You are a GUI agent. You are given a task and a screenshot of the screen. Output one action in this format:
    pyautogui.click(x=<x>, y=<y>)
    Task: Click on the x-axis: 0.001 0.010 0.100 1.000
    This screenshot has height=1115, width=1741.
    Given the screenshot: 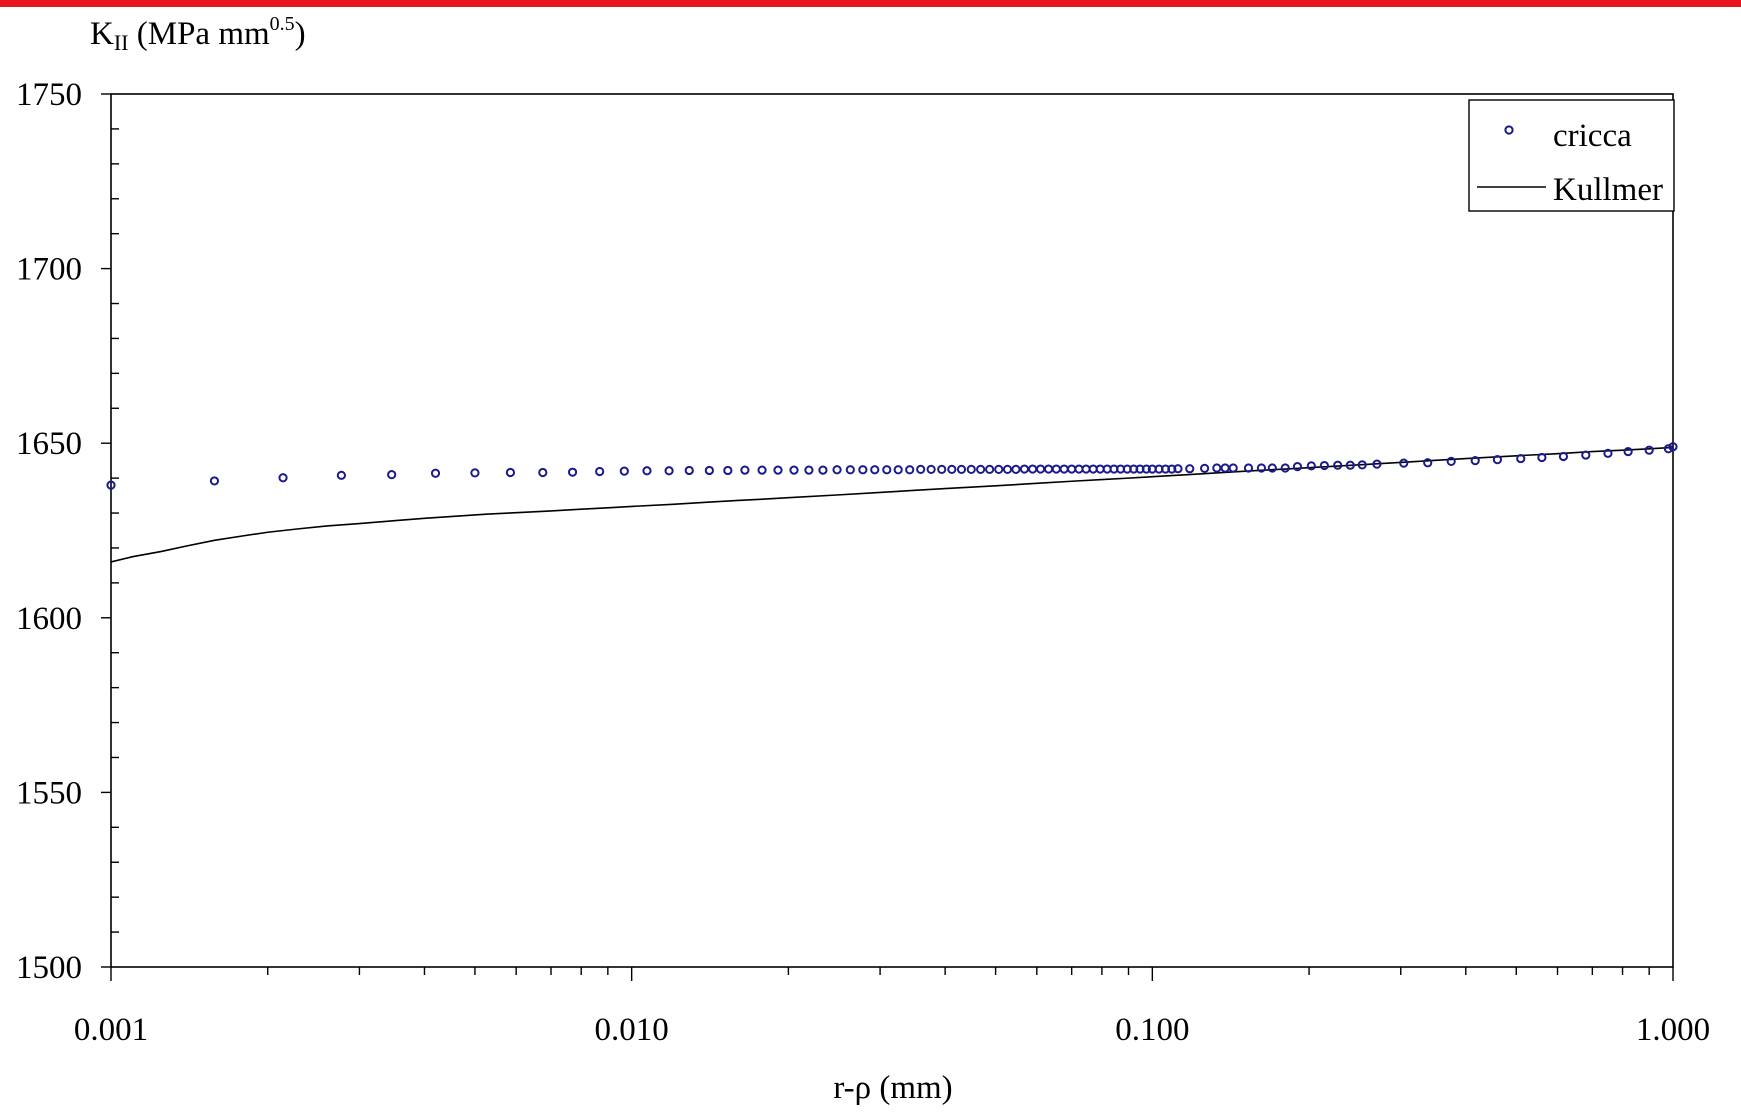 What is the action you would take?
    pyautogui.click(x=892, y=1007)
    